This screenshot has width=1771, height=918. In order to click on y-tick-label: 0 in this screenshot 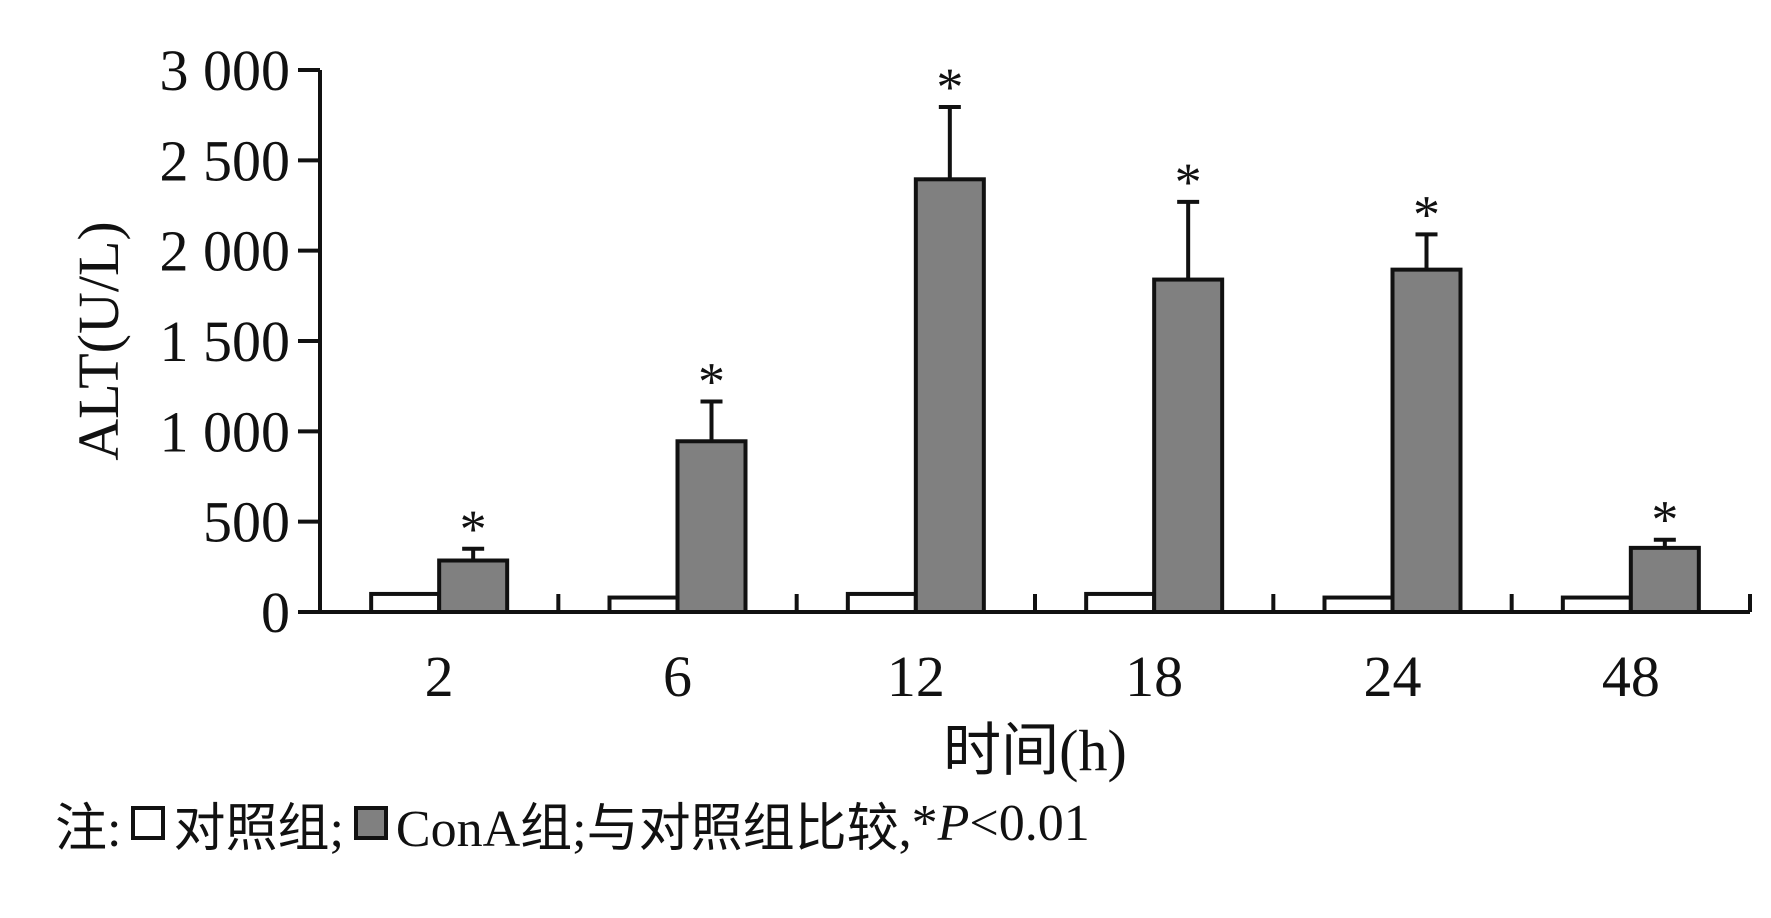, I will do `click(275, 612)`.